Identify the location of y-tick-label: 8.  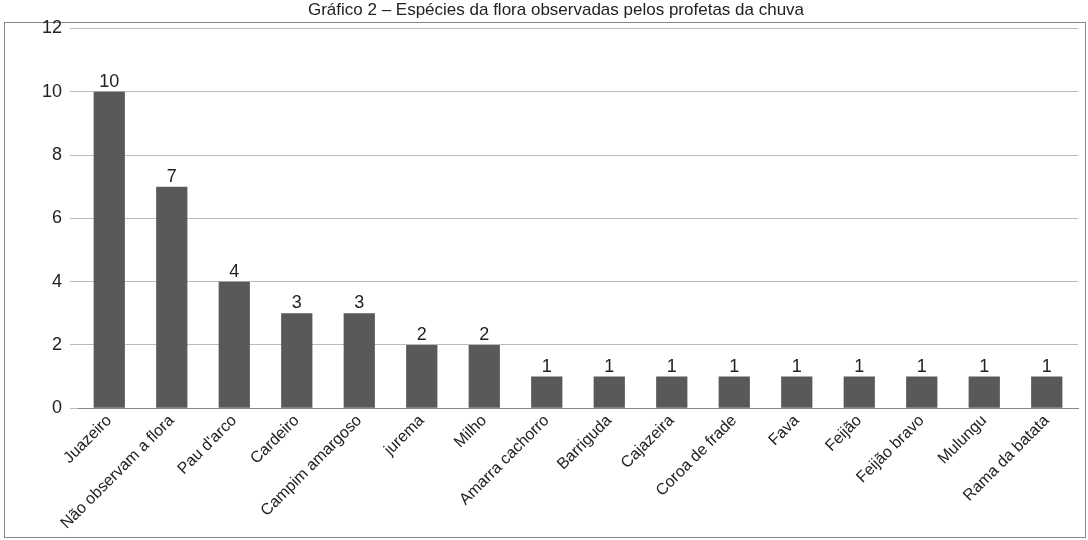
(57, 153).